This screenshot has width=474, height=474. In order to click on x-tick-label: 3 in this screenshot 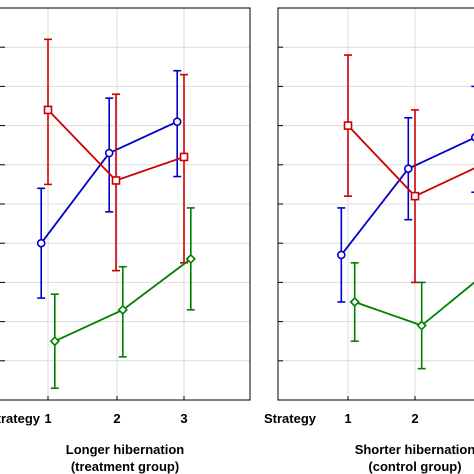, I will do `click(183, 418)`.